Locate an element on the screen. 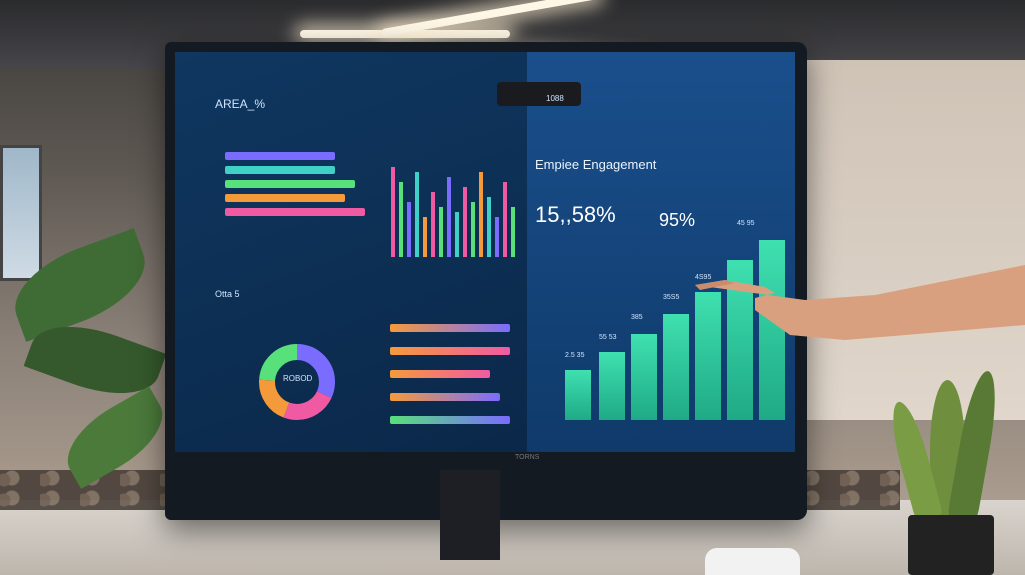 This screenshot has width=1025, height=575. window is located at coordinates (21, 213).